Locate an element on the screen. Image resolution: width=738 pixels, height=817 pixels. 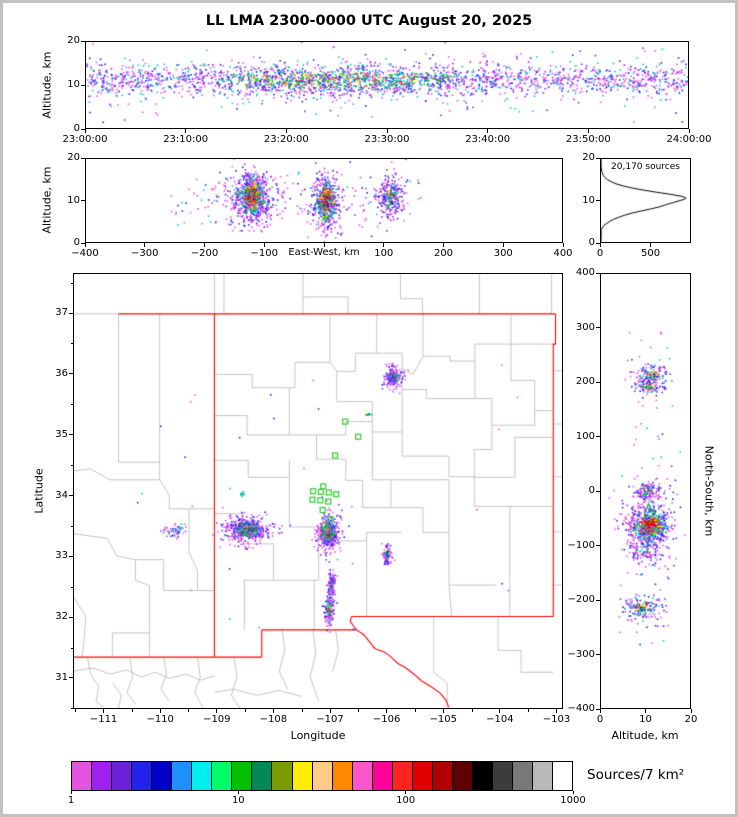
colorbar-tick-label: 10 is located at coordinates (238, 800).